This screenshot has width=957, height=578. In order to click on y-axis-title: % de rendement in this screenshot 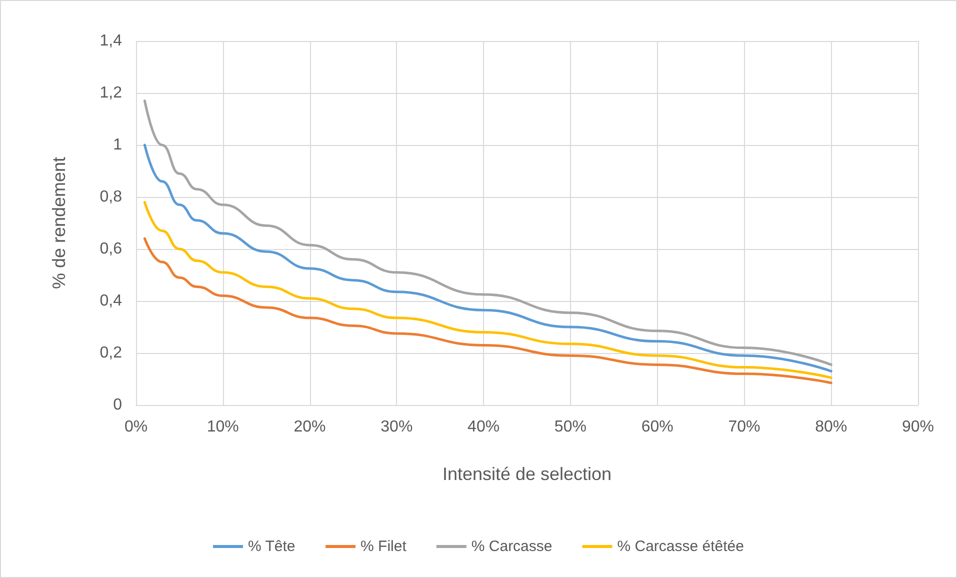, I will do `click(59, 223)`.